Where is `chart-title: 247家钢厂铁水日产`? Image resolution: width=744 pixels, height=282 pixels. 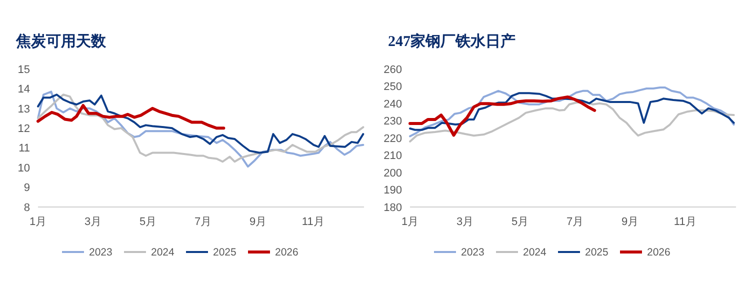
chart-title: 247家钢厂铁水日产 is located at coordinates (452, 41).